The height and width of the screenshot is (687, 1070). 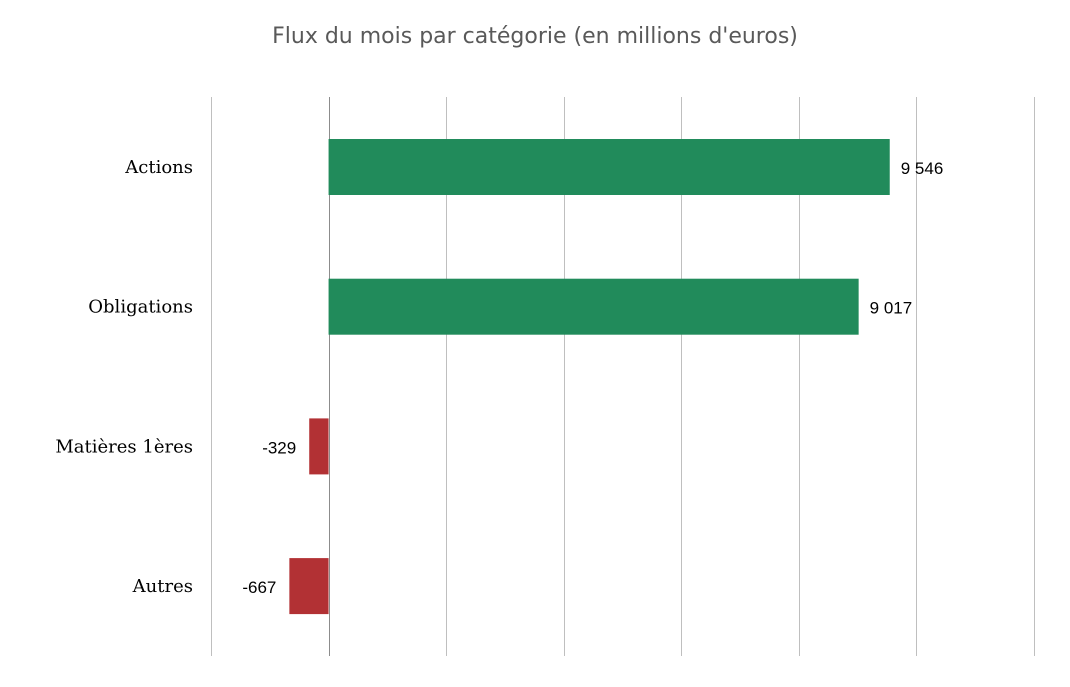 What do you see at coordinates (158, 167) in the screenshot?
I see `category-label-1: Actions` at bounding box center [158, 167].